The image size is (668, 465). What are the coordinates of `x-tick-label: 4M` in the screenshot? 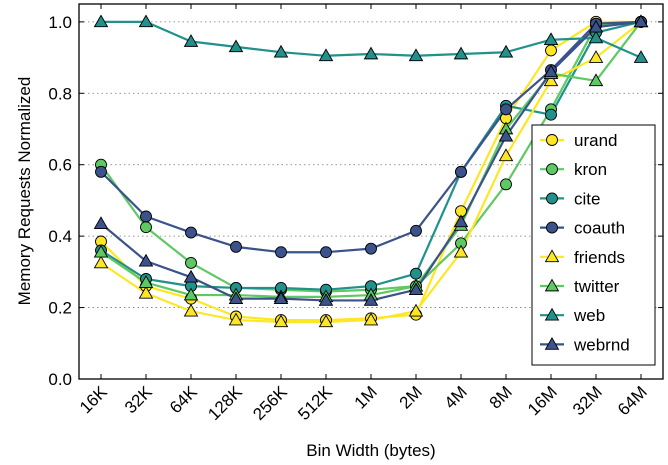 It's located at (456, 397).